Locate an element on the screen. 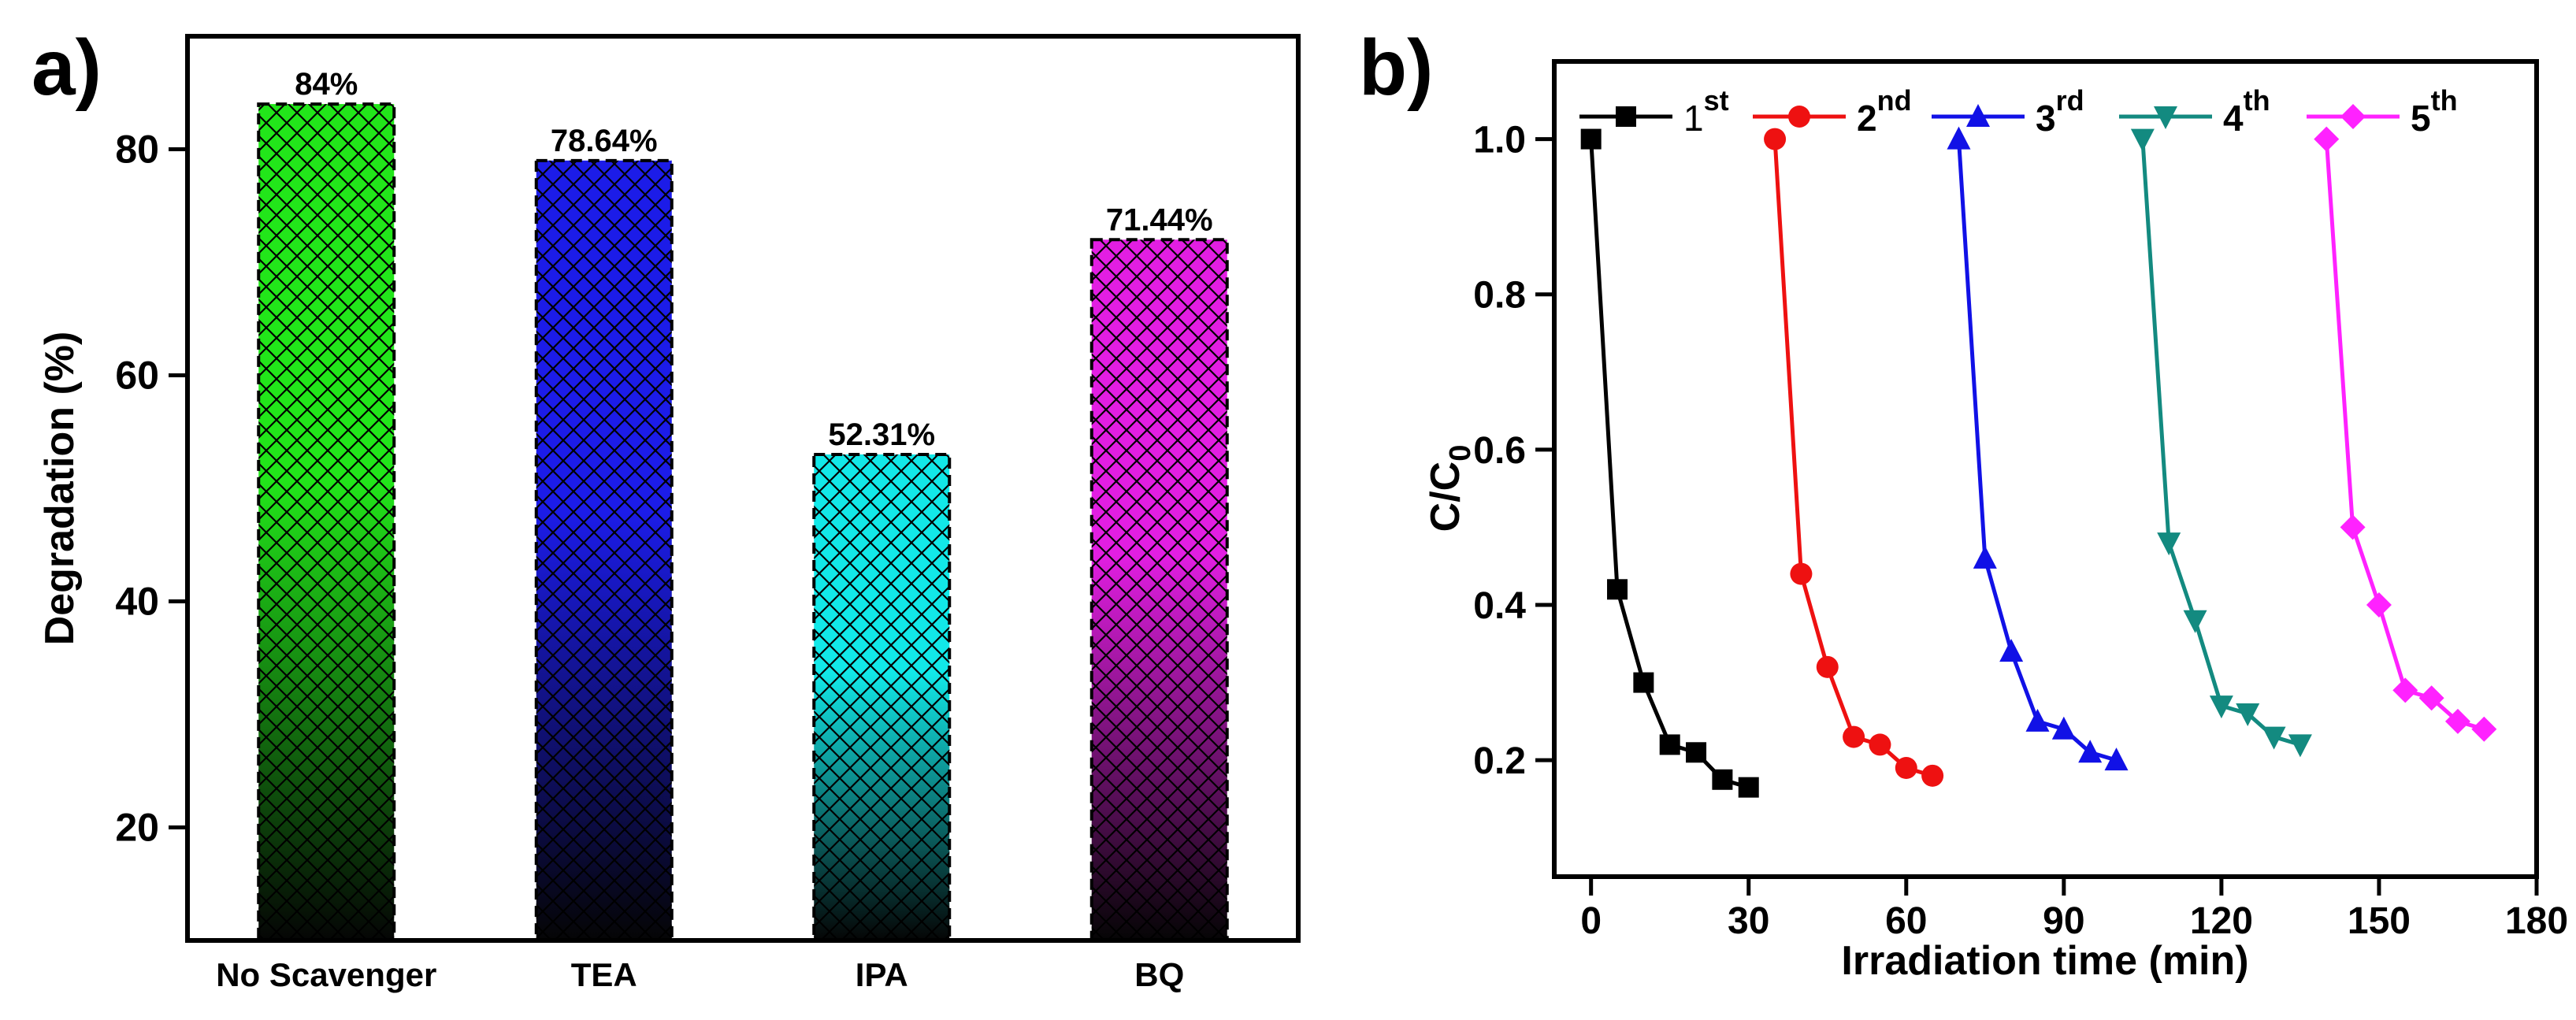 The image size is (2576, 1020). x-axis-b: 0 30 60 90 120 150 180 is located at coordinates (2074, 909).